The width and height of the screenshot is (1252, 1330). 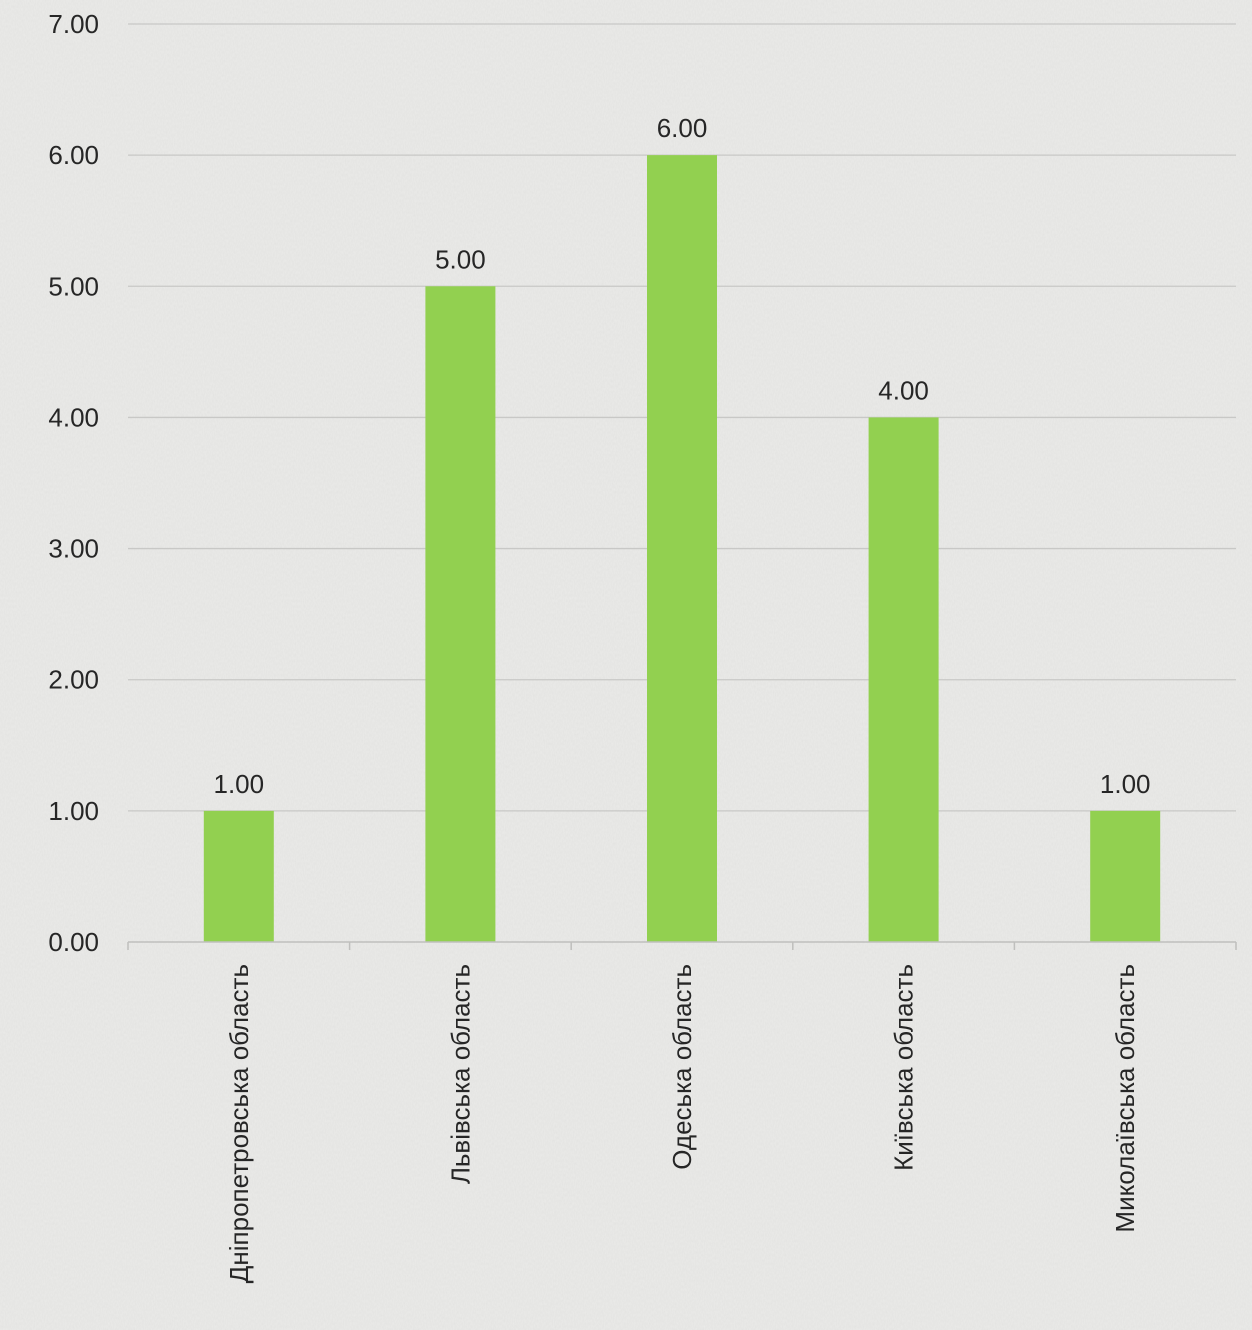 I want to click on y-tick-label: 5.00, so click(x=73, y=286).